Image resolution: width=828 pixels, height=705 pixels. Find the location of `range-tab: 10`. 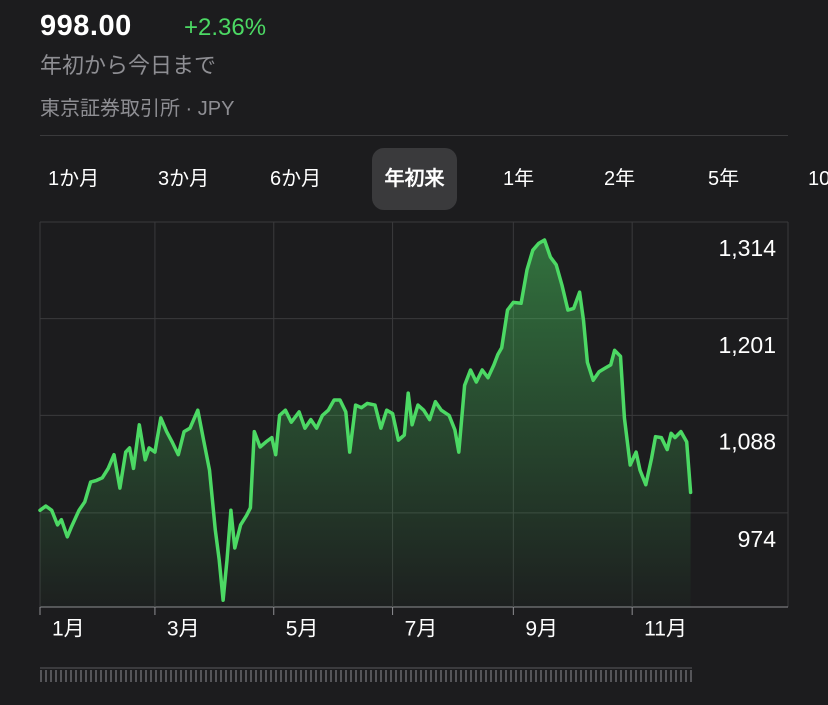

range-tab: 10 is located at coordinates (818, 179).